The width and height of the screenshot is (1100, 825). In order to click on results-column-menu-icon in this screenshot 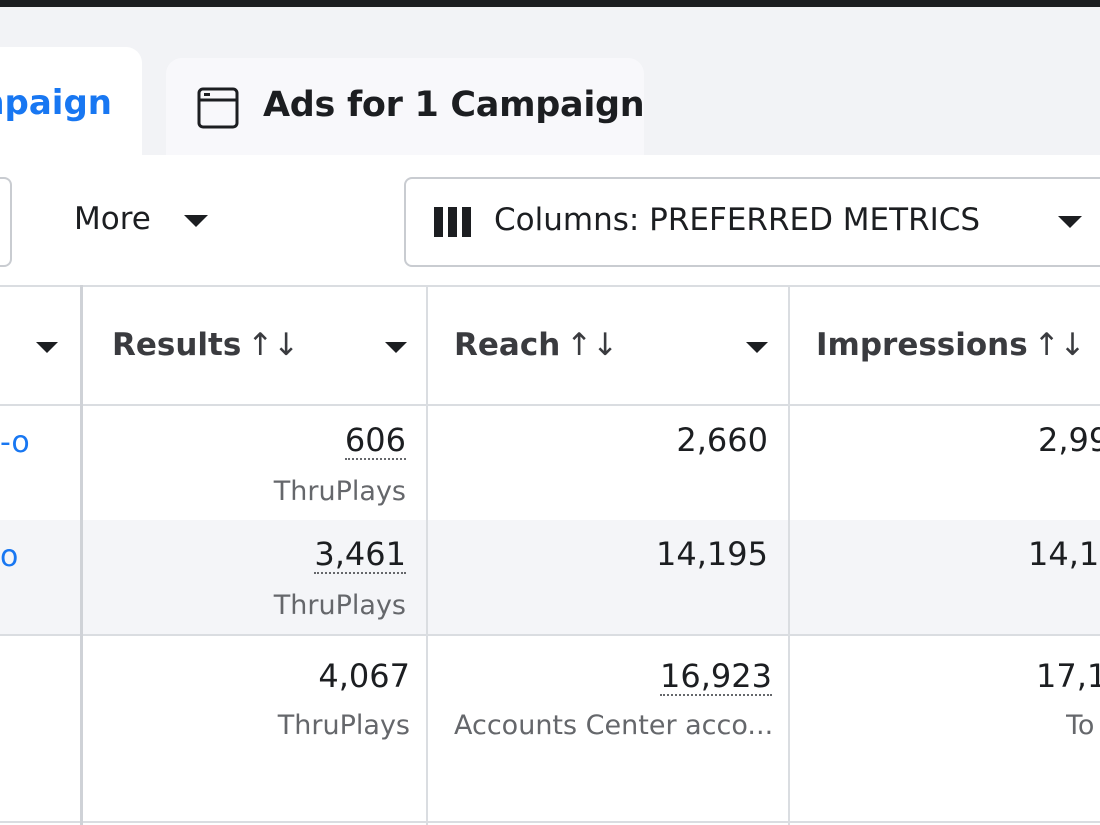, I will do `click(396, 347)`.